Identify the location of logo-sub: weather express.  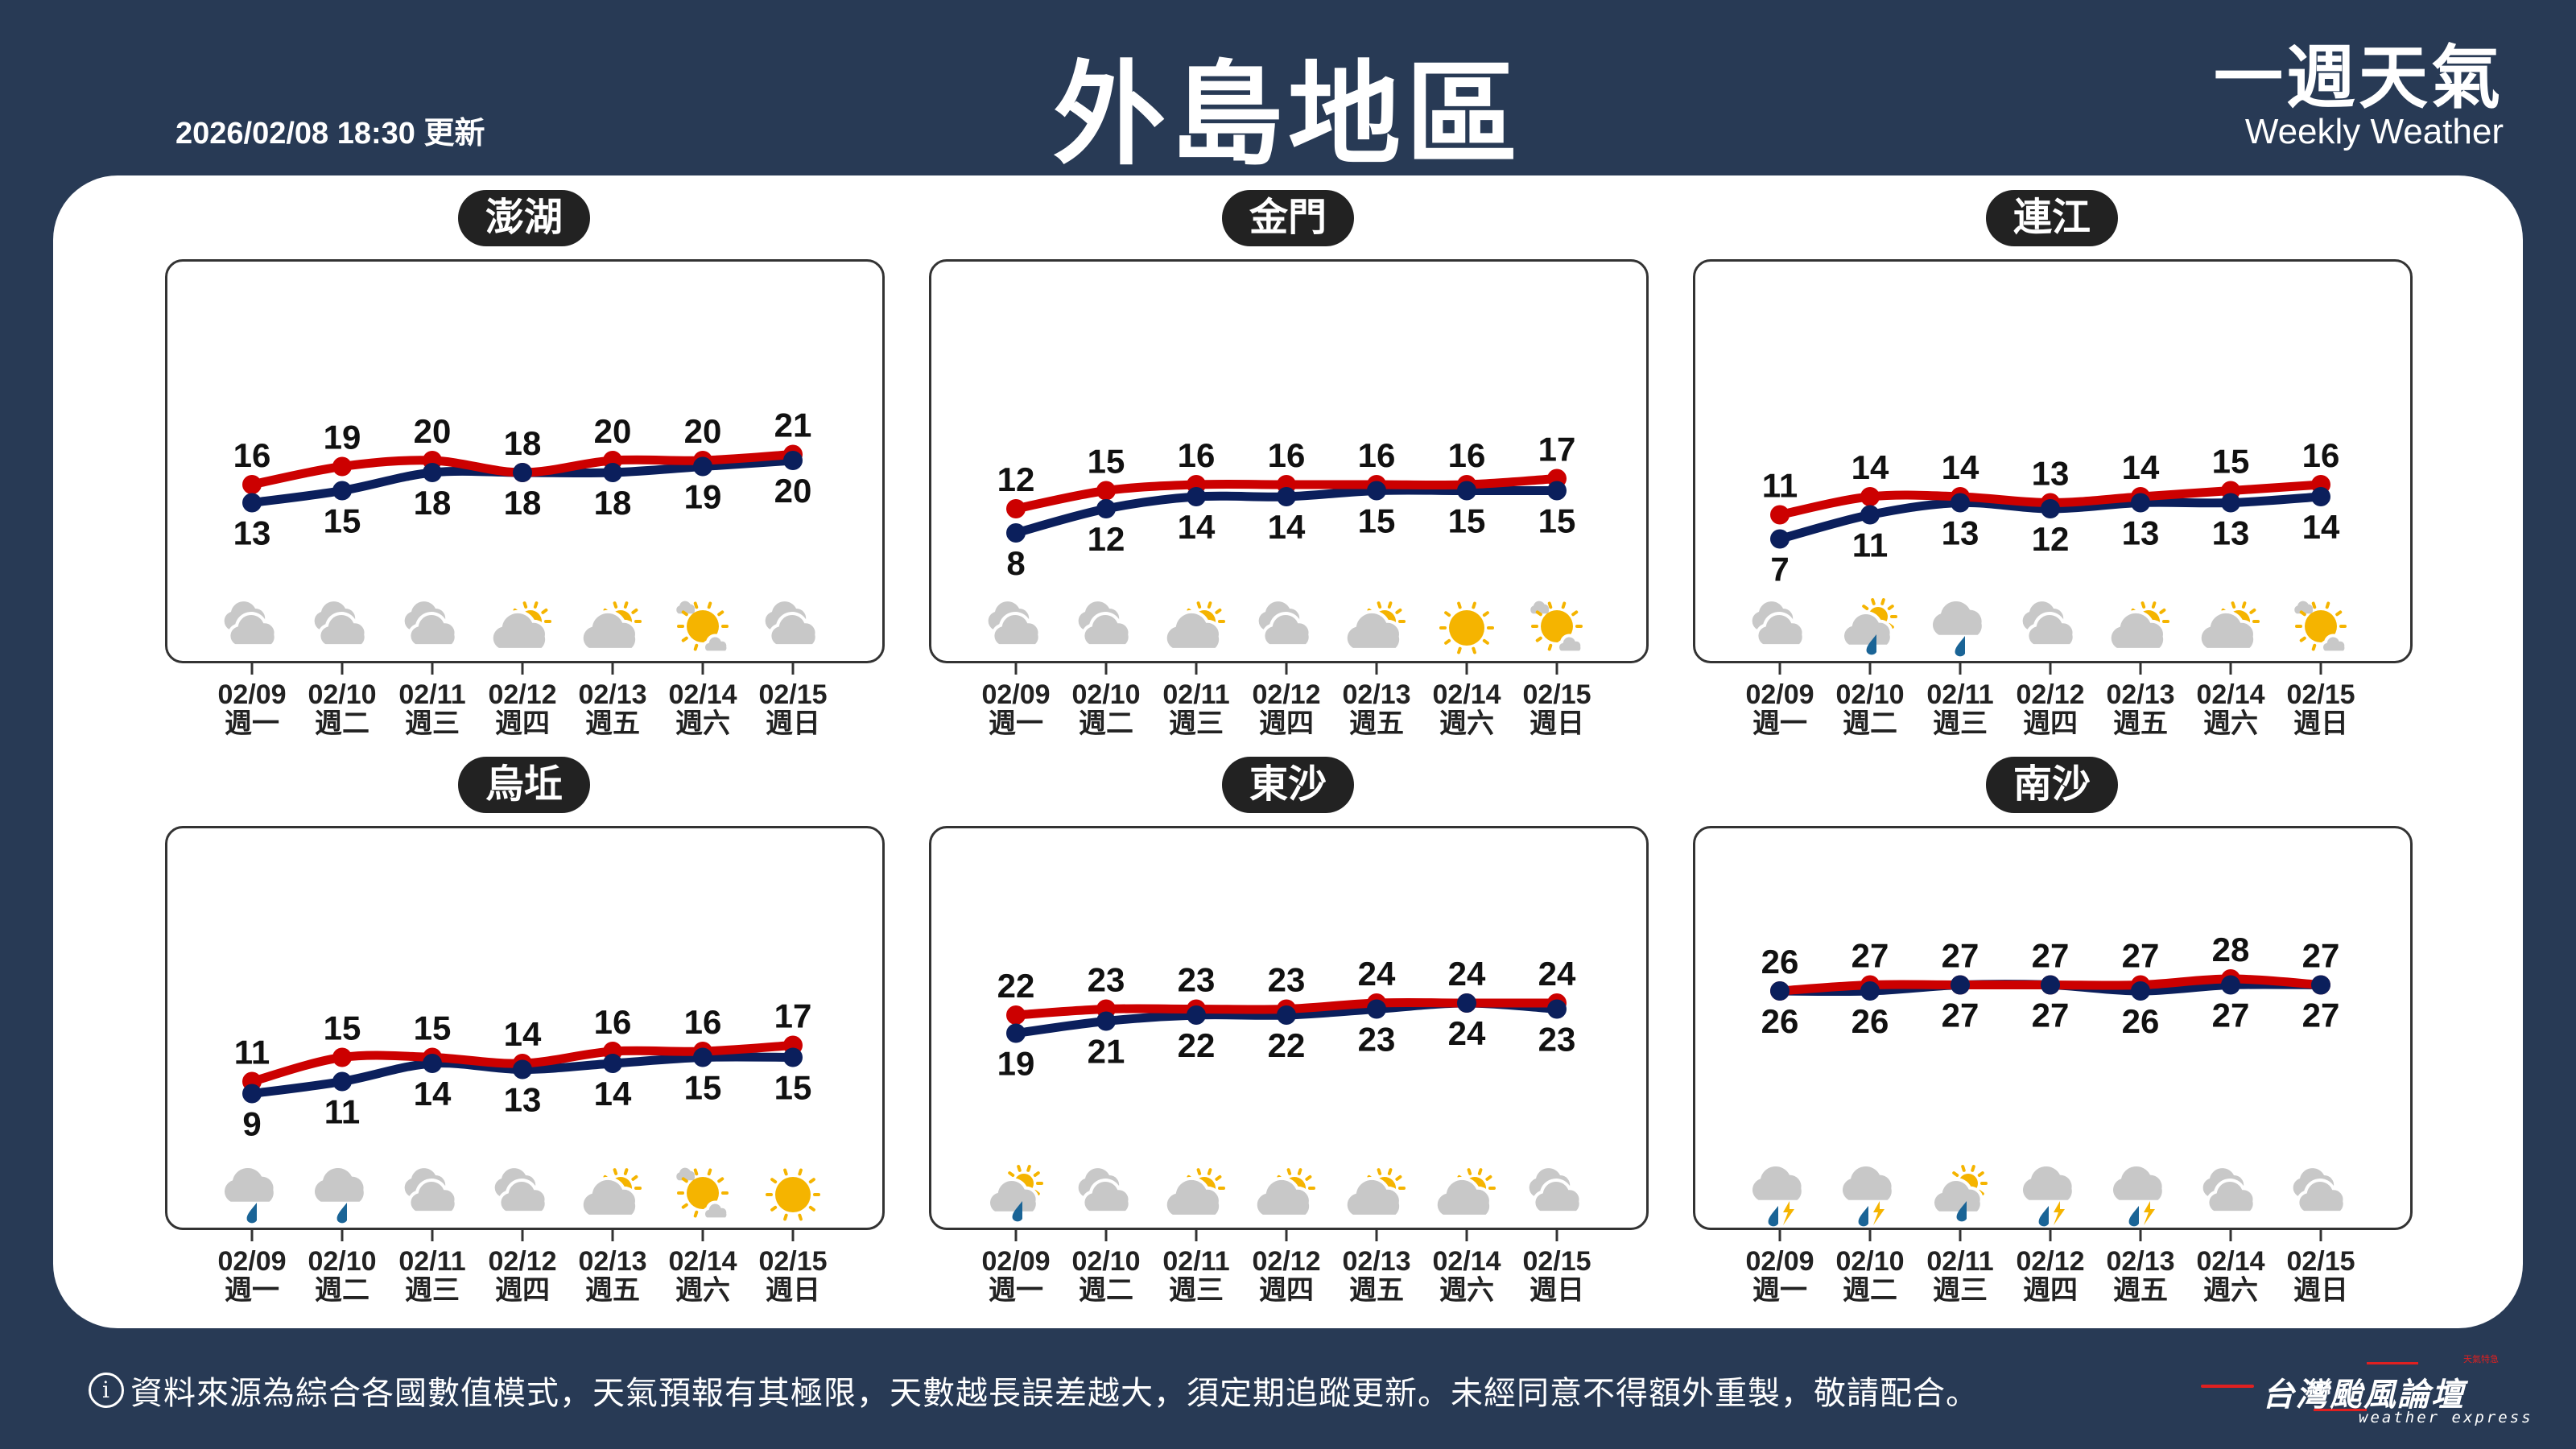
(2446, 1417).